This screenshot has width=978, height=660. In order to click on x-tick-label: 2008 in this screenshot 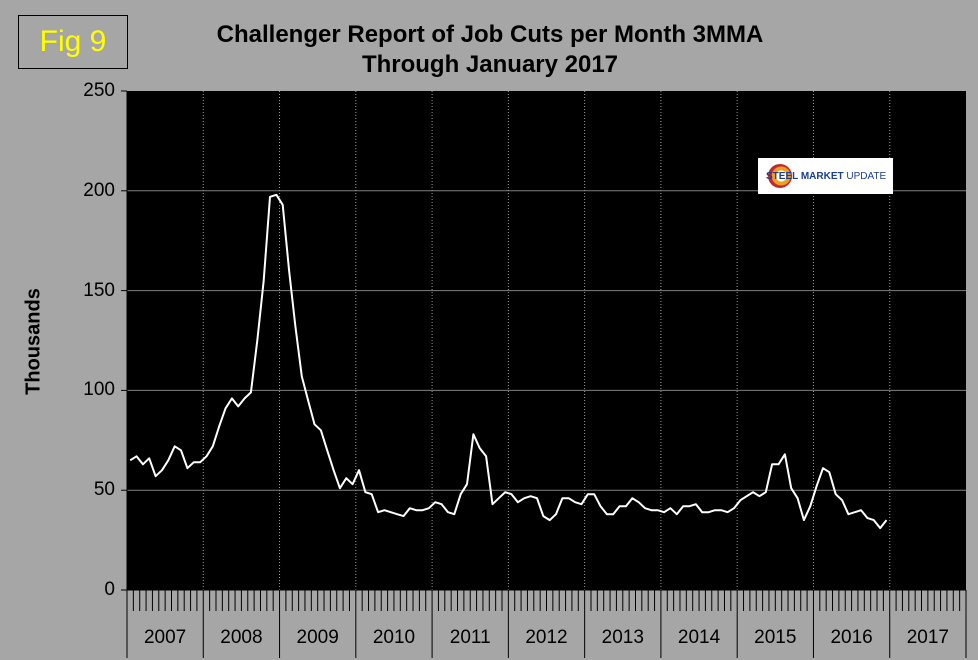, I will do `click(241, 637)`.